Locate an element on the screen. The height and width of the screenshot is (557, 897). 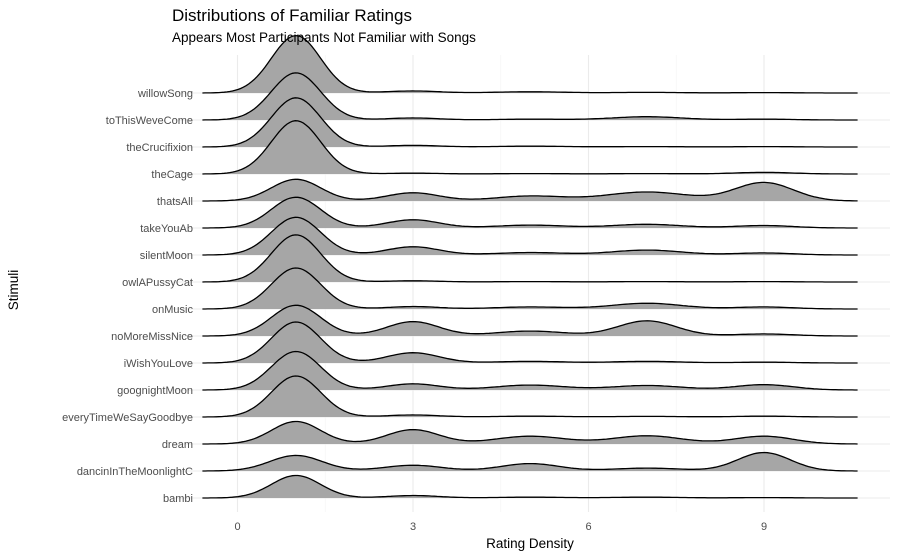
ridge-fill-bambi is located at coordinates (530, 486).